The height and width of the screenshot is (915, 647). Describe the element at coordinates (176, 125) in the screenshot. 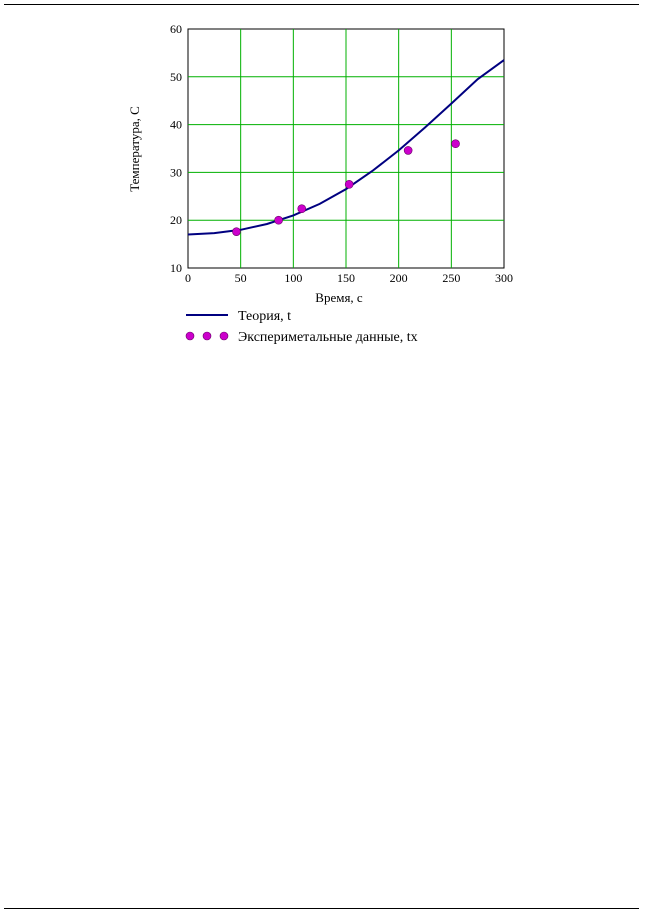

I see `y-tick-label: 40` at that location.